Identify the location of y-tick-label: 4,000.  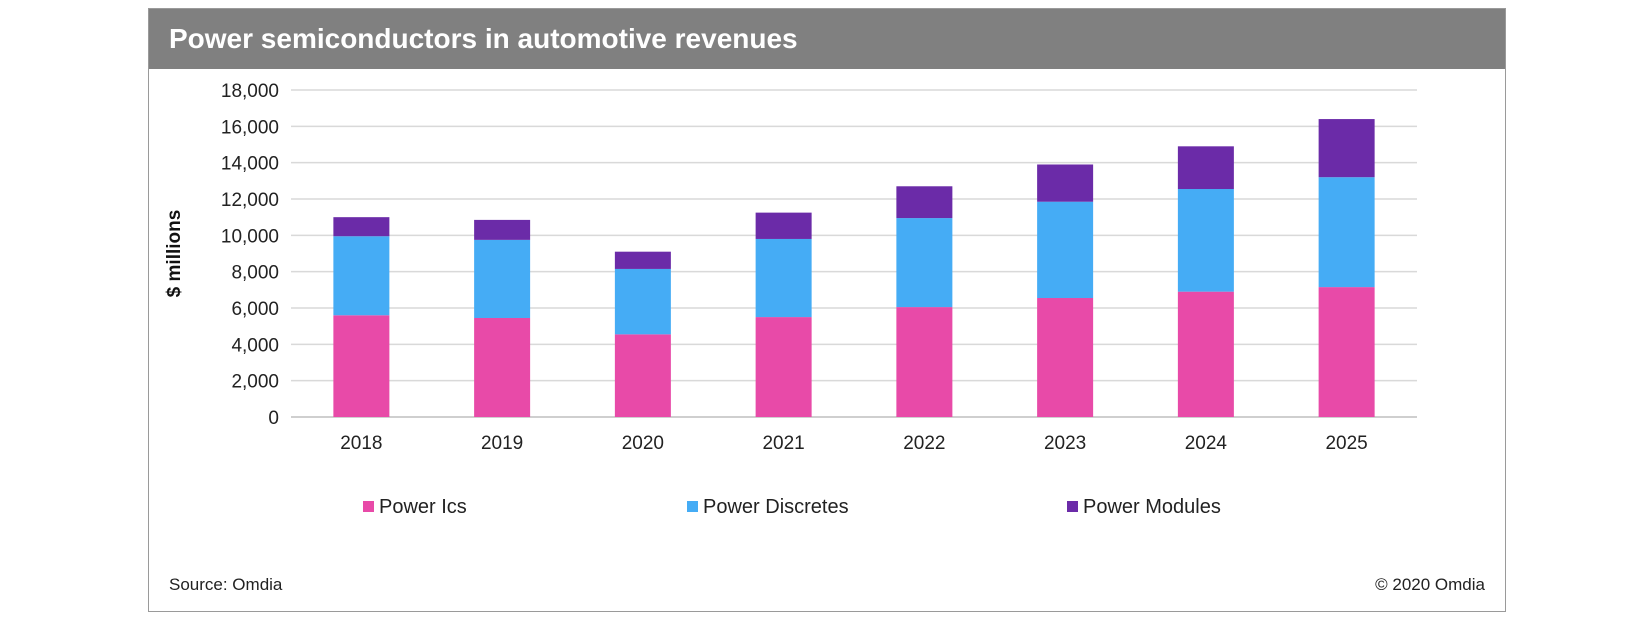
(255, 345).